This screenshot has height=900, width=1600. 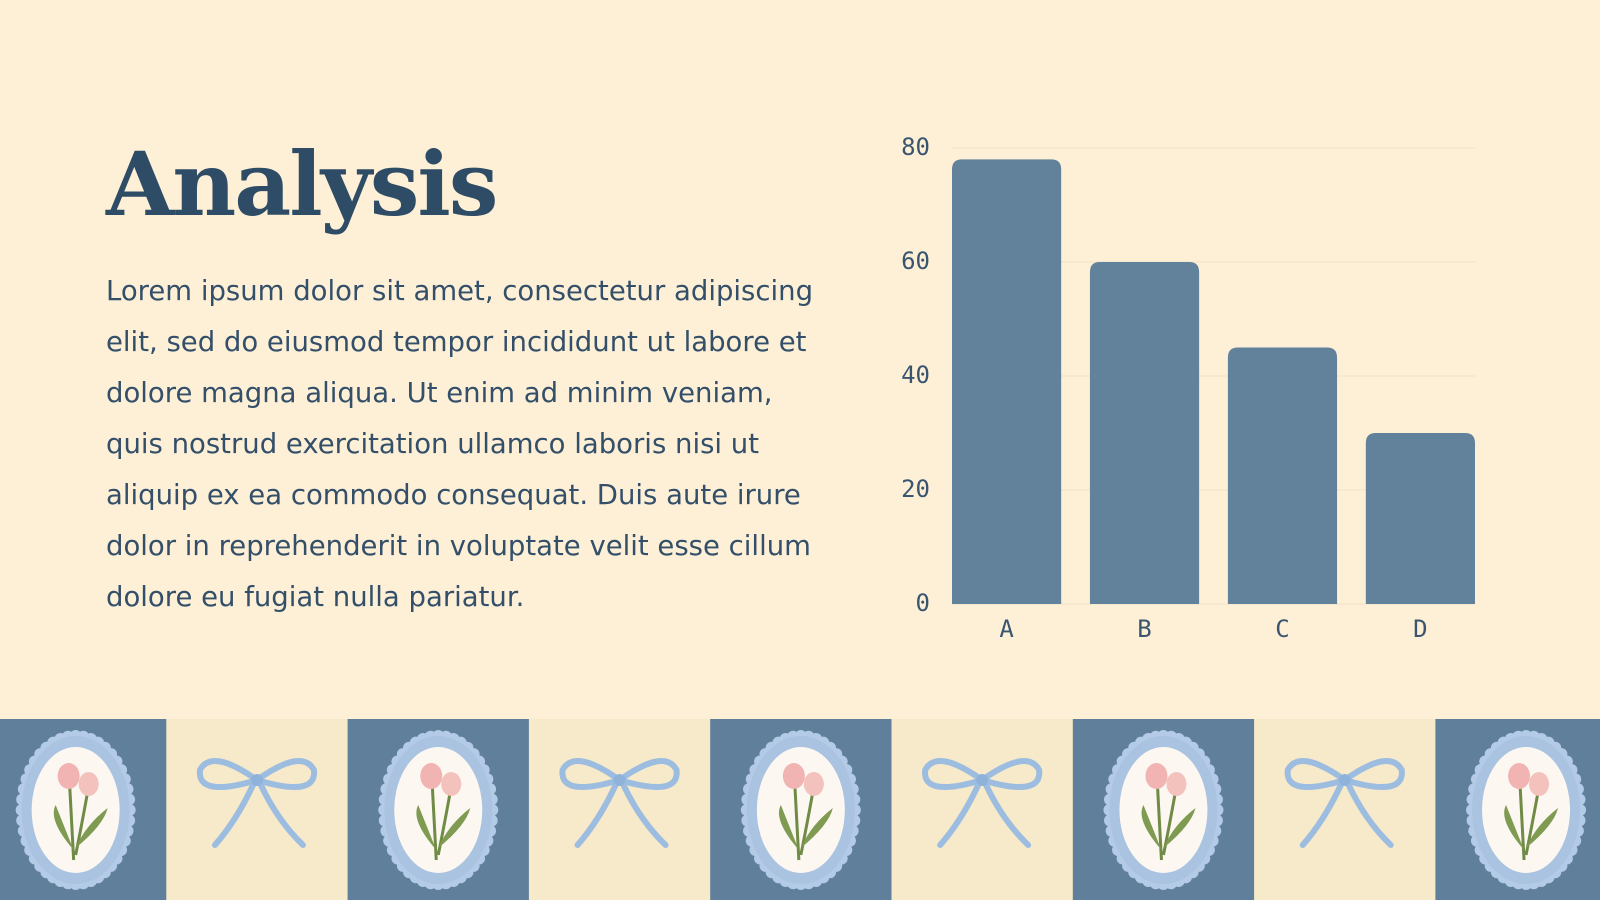 I want to click on y-tick-label: 40, so click(x=915, y=375).